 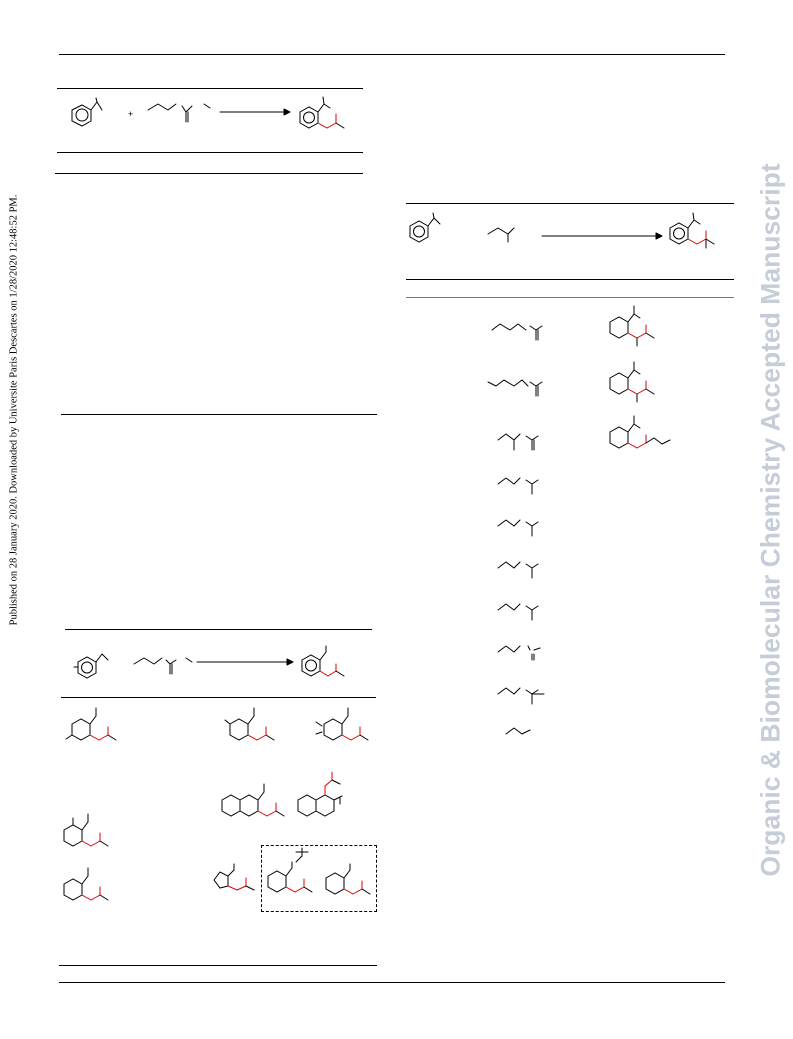 What do you see at coordinates (179, 113) in the screenshot?
I see `reactant-allyl-structure` at bounding box center [179, 113].